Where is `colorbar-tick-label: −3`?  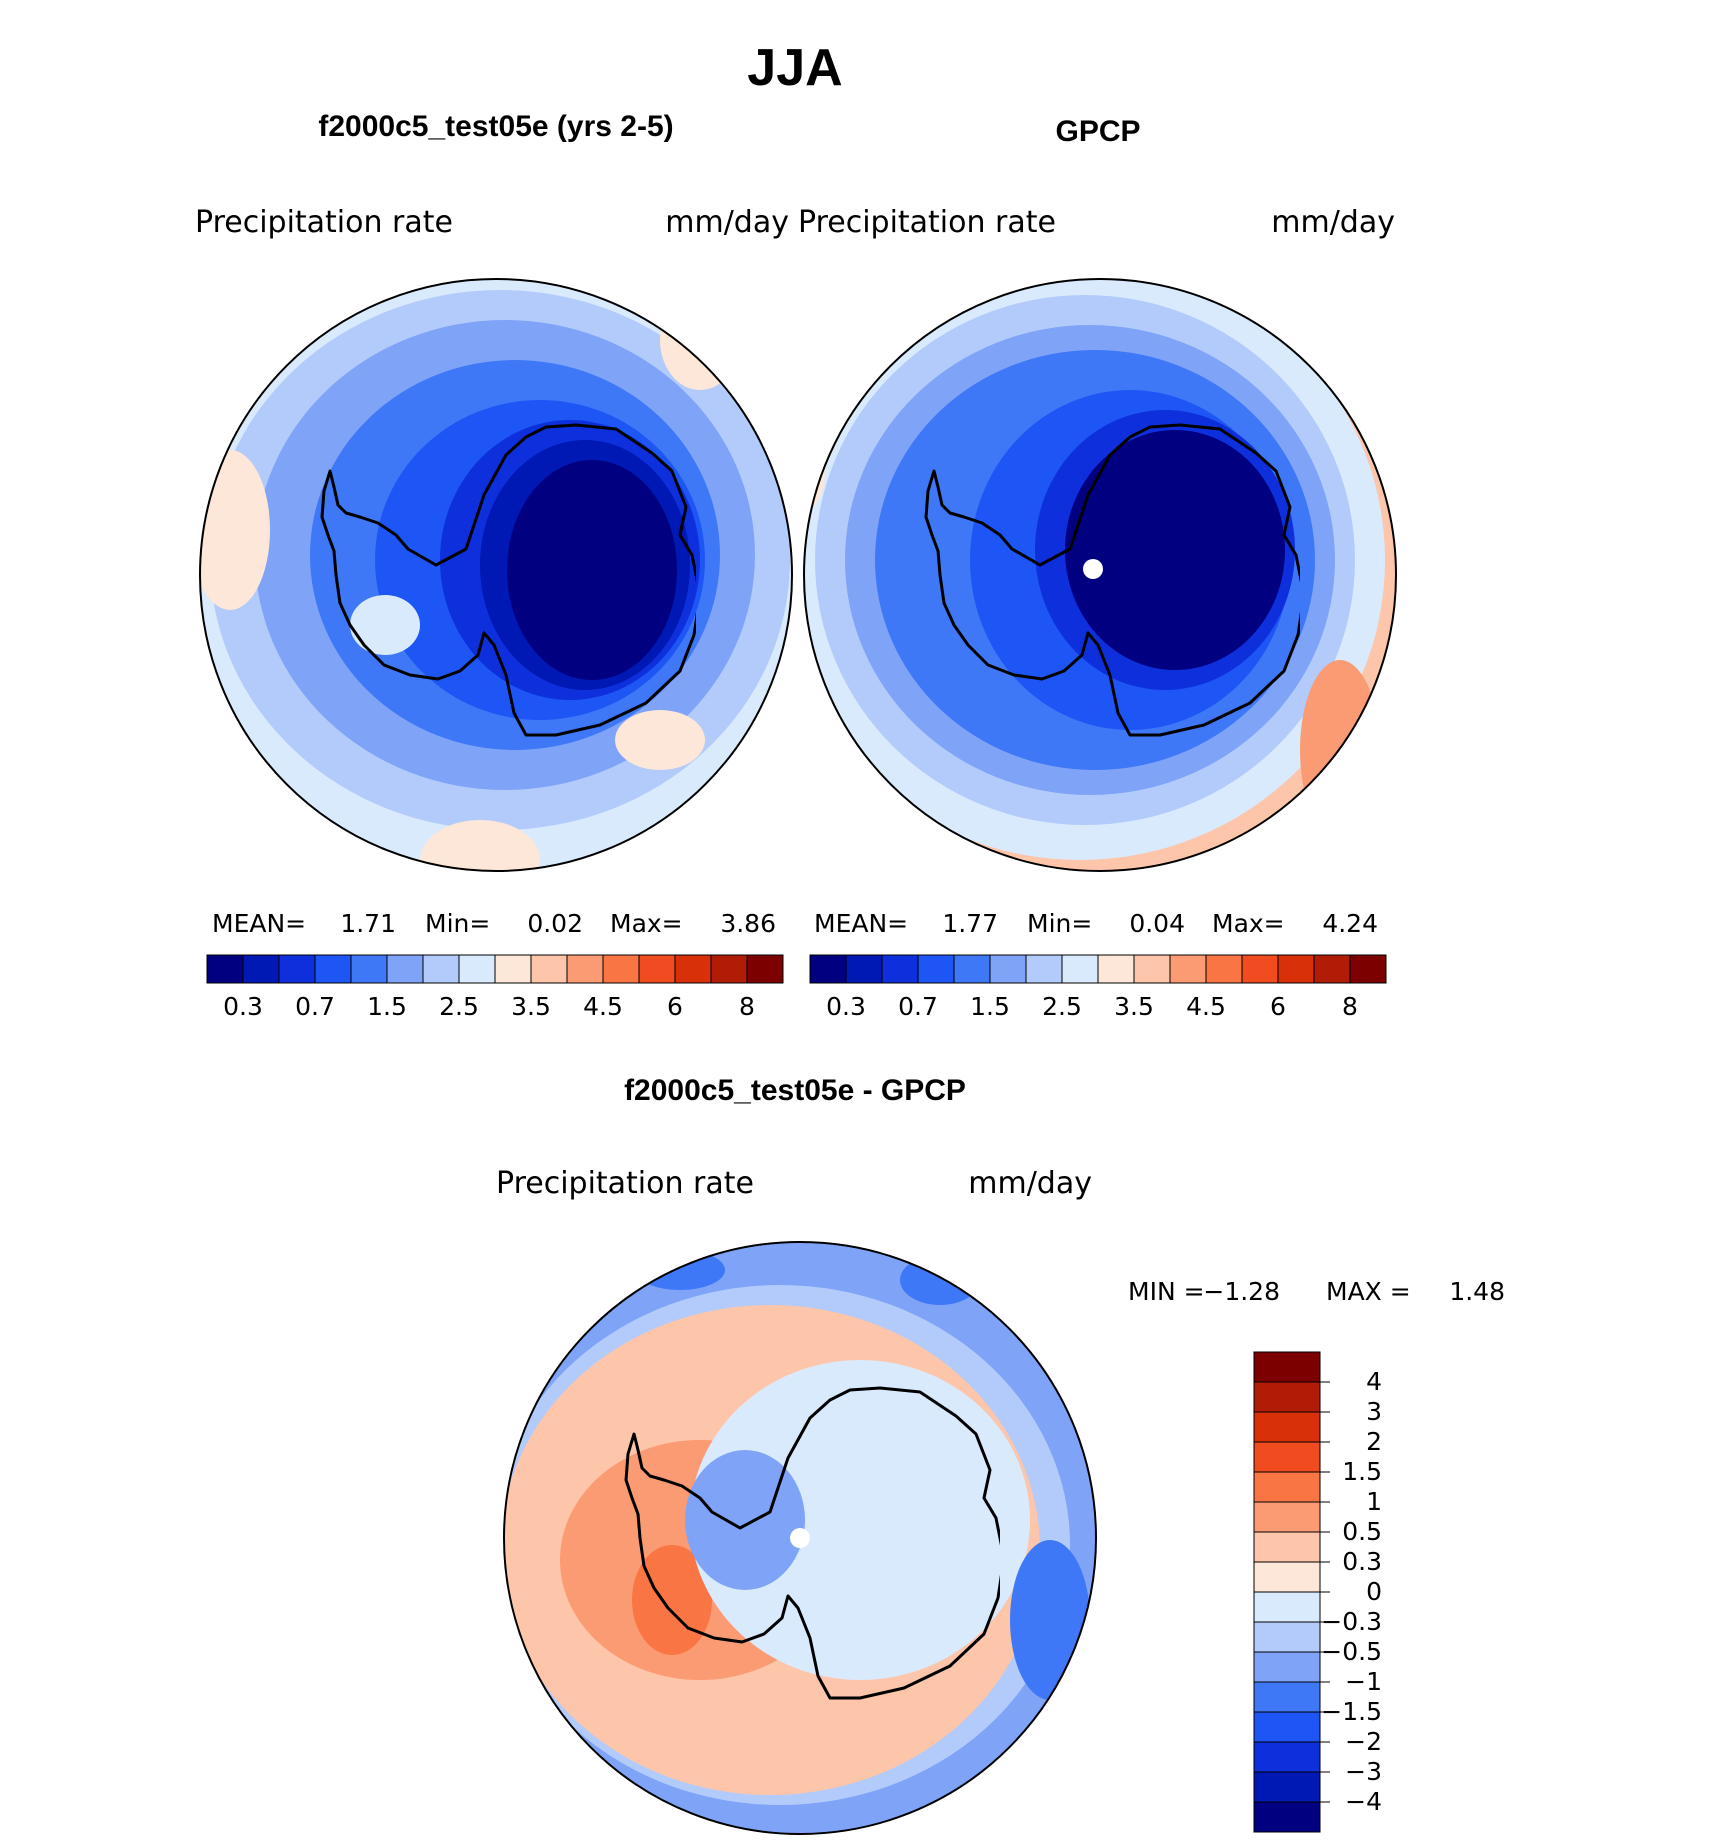
colorbar-tick-label: −3 is located at coordinates (1363, 1771).